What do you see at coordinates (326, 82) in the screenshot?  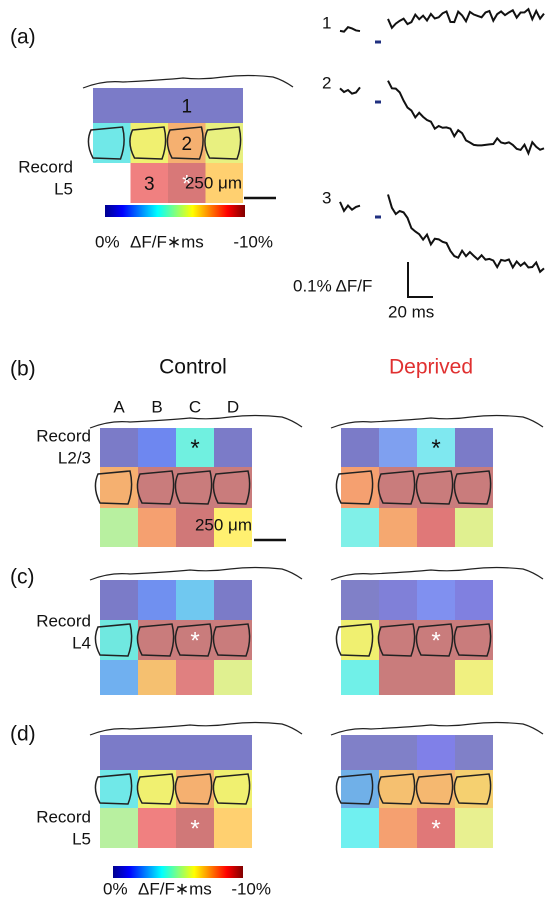 I see `trace-label: 2` at bounding box center [326, 82].